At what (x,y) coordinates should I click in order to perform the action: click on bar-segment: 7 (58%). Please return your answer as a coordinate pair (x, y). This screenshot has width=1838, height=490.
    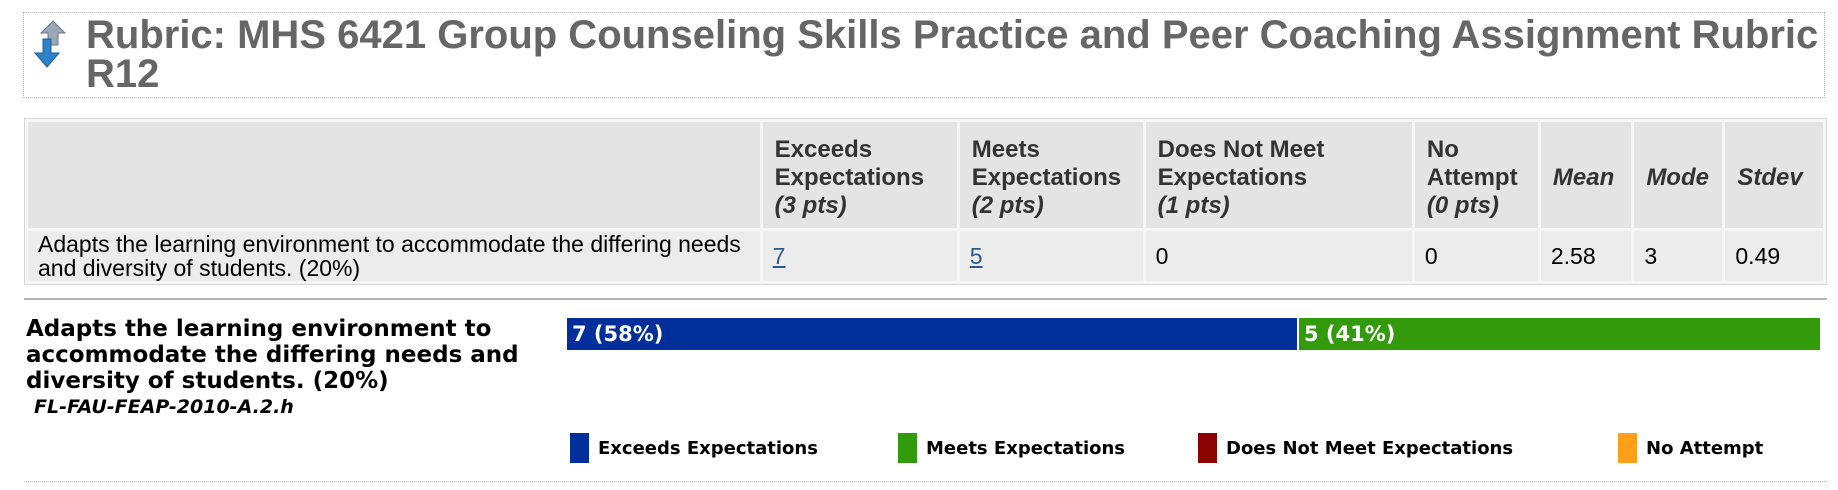
    Looking at the image, I should click on (932, 334).